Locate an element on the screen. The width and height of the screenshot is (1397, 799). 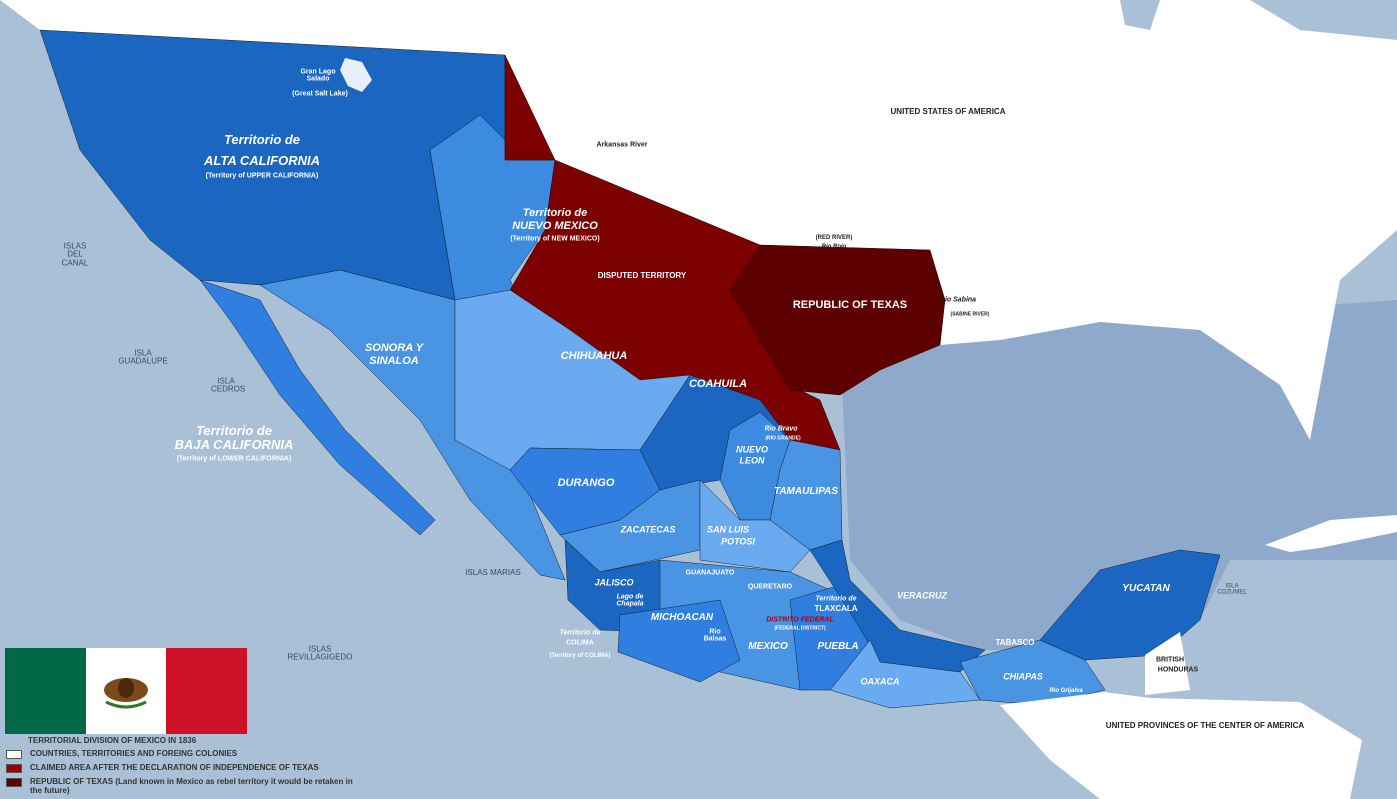
label-alta-california-en: (Territory of UPPER CALIFORNIA) is located at coordinates (262, 176).